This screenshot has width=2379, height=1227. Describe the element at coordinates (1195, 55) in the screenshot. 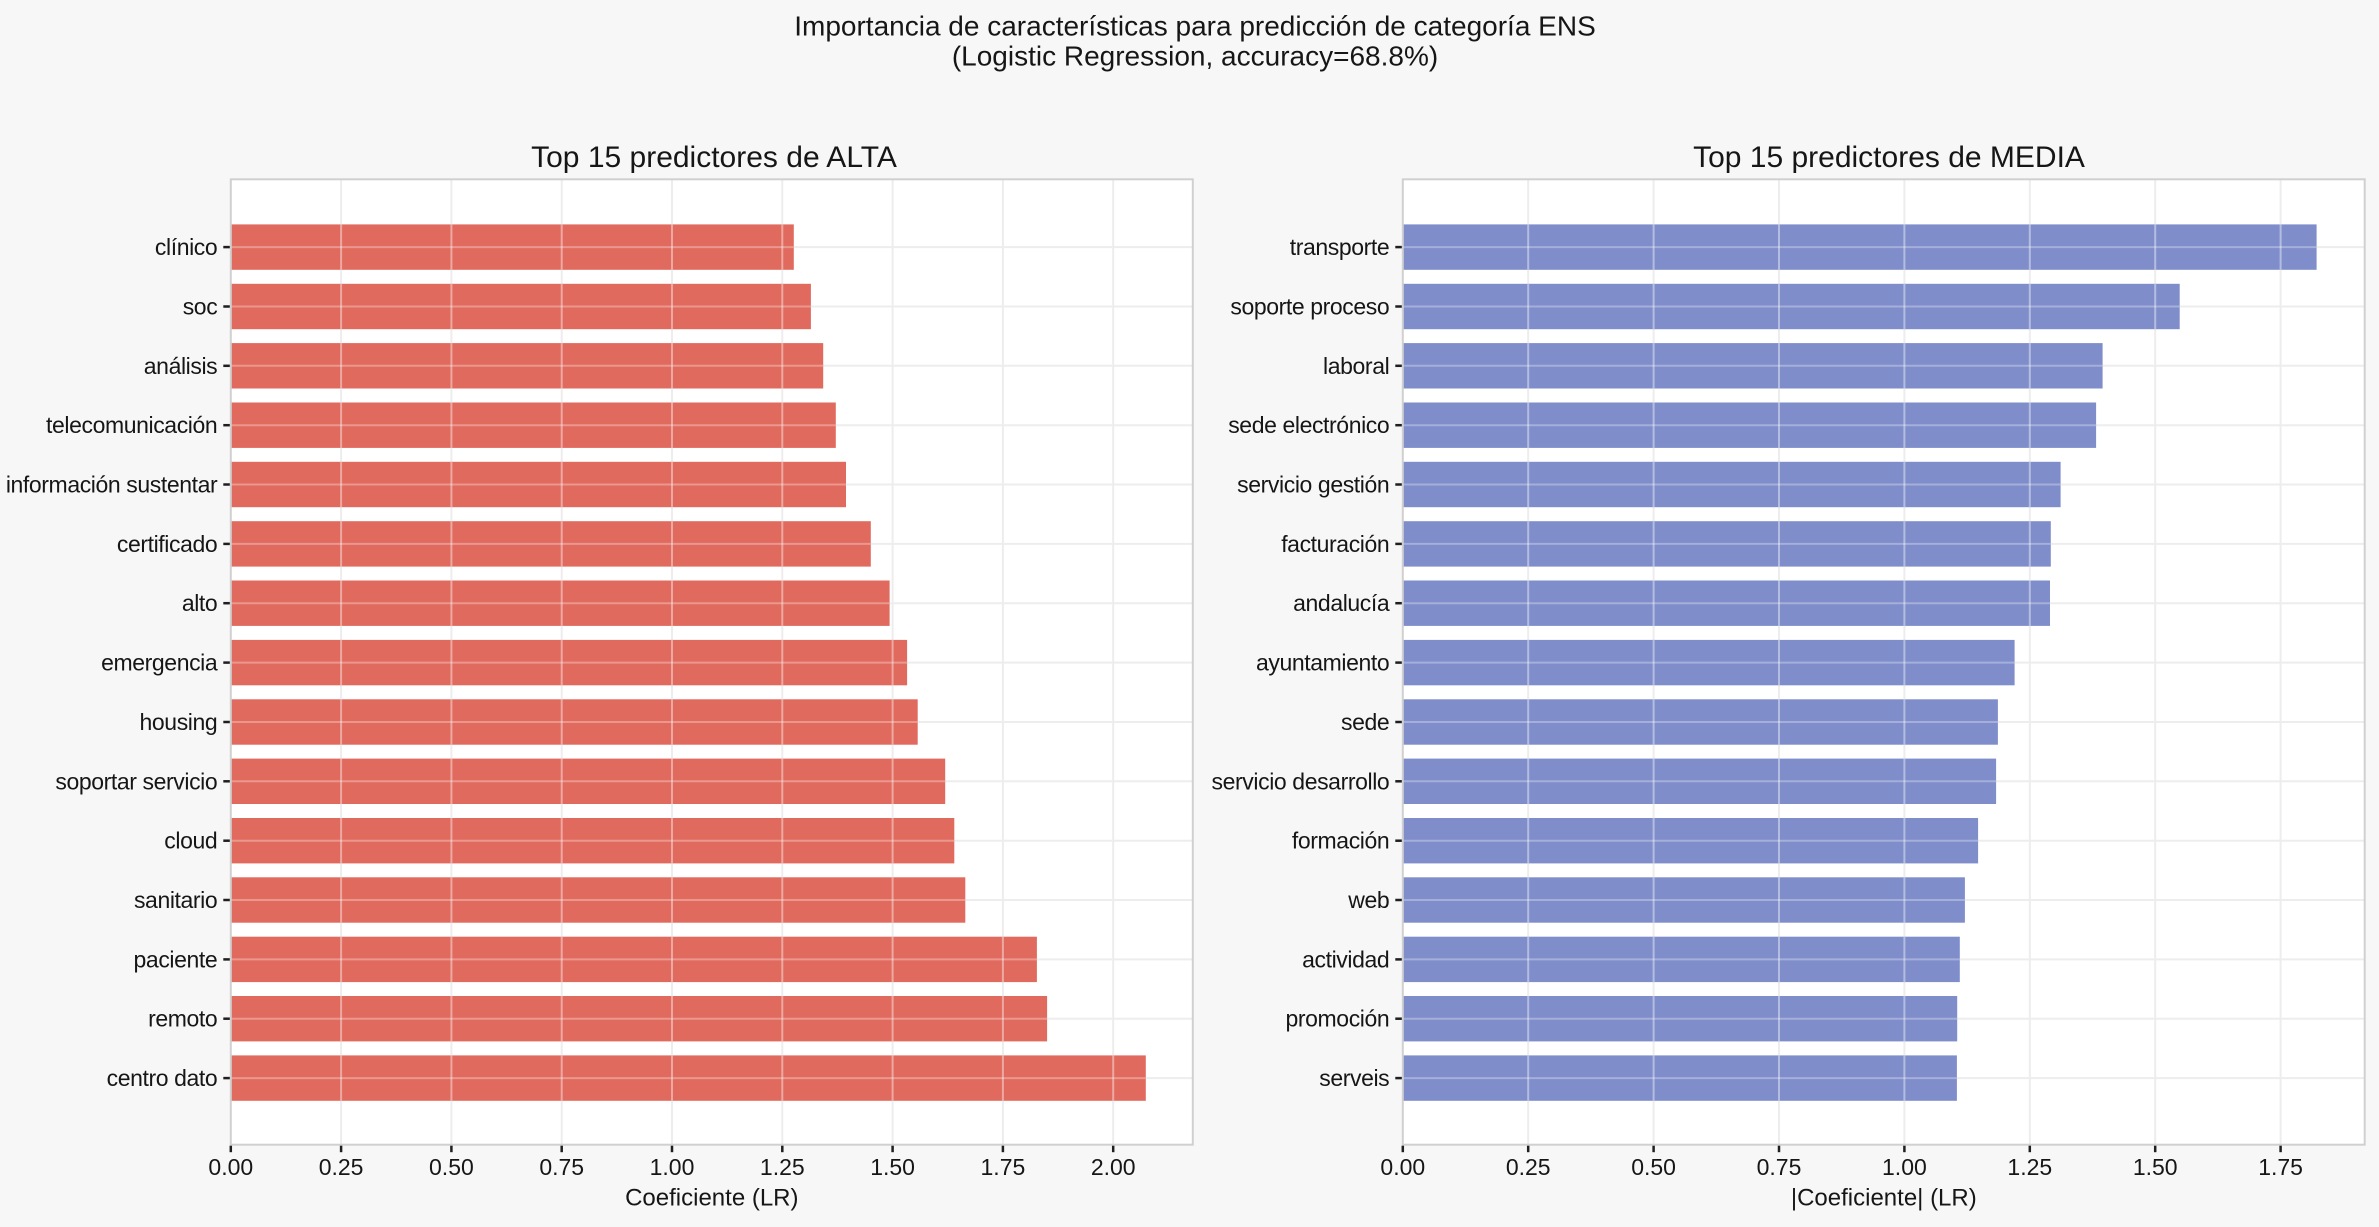

I see `svg-text:(Logistic Regression, accuracy: (Logistic Regression, accuracy=68.8%)` at that location.